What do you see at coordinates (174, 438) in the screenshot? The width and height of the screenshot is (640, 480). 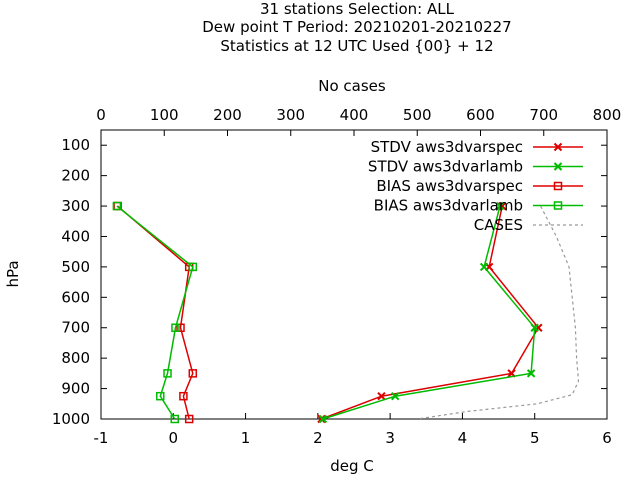 I see `x-tick-label: 0` at bounding box center [174, 438].